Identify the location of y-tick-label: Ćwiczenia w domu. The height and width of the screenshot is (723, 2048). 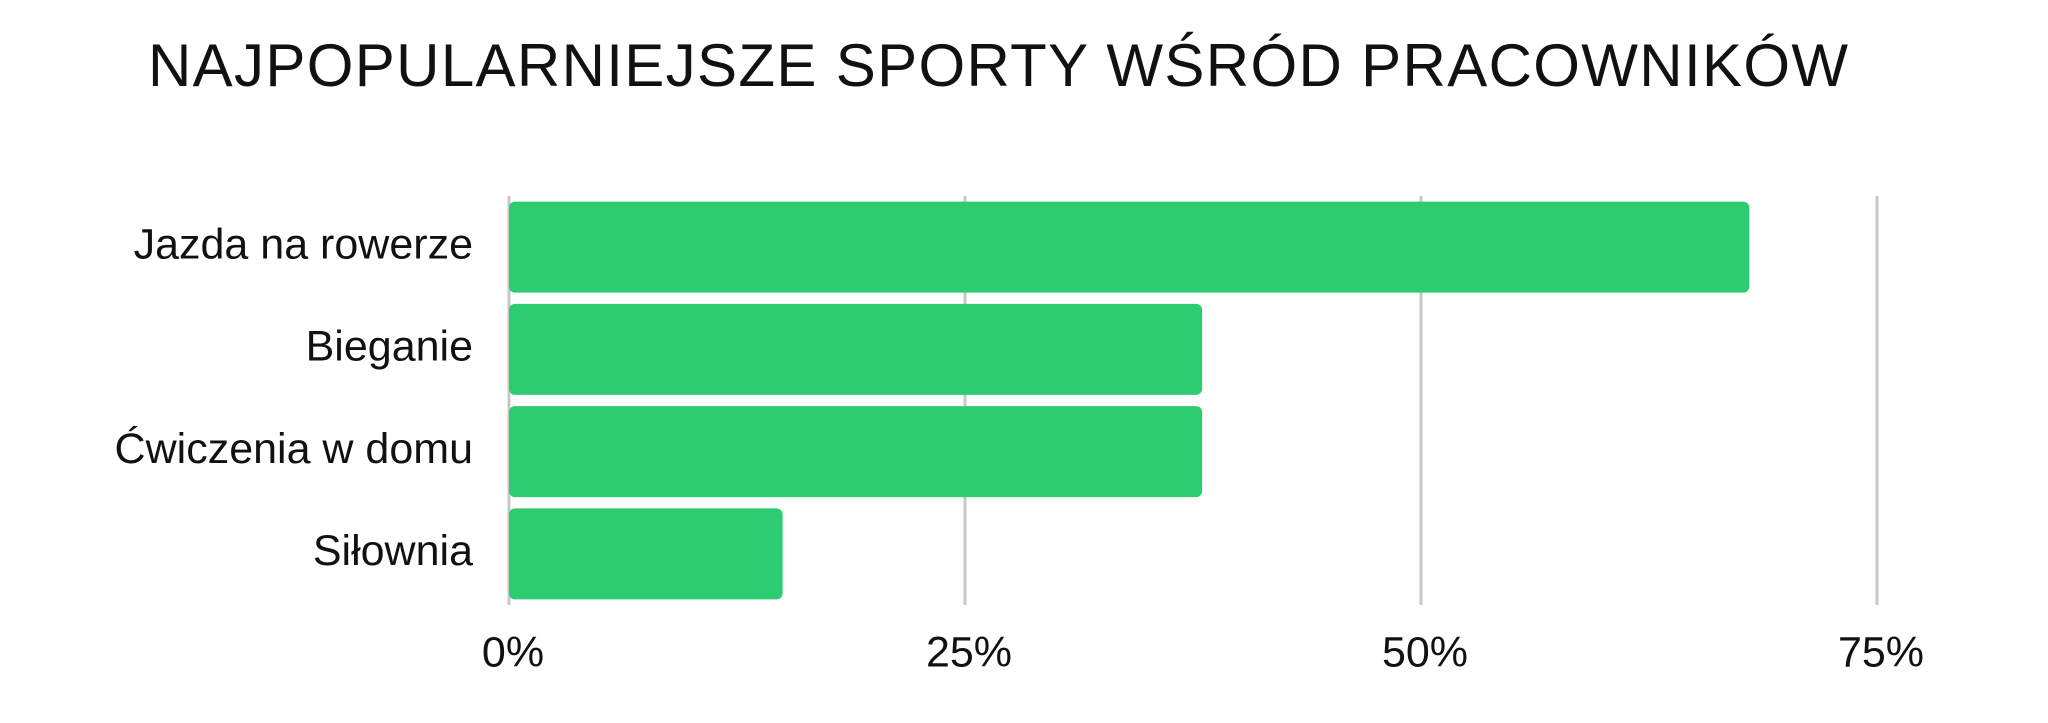
(294, 449).